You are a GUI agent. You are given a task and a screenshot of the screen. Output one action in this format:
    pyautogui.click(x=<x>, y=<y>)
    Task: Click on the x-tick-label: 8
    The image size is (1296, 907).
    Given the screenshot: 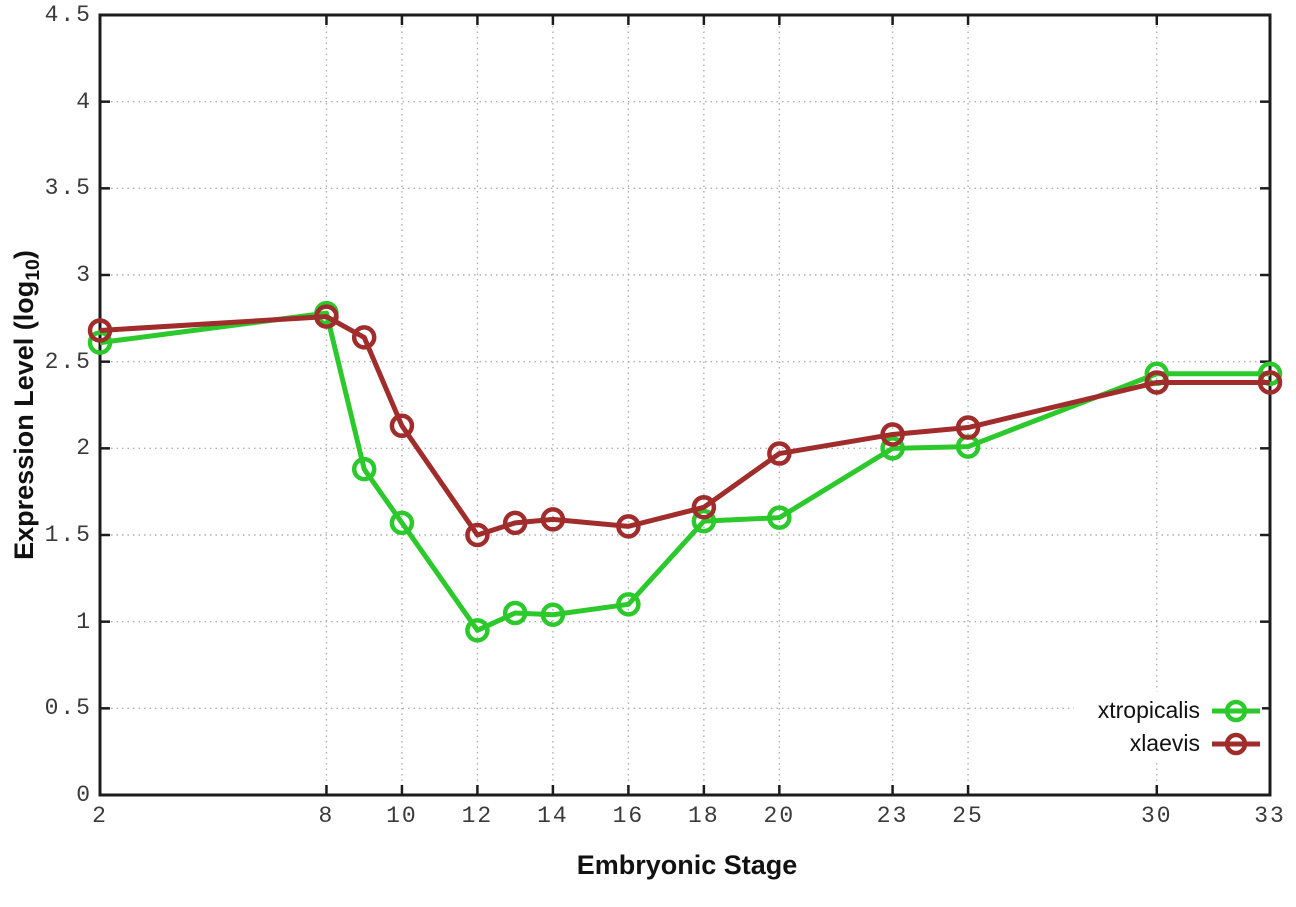 What is the action you would take?
    pyautogui.click(x=326, y=816)
    